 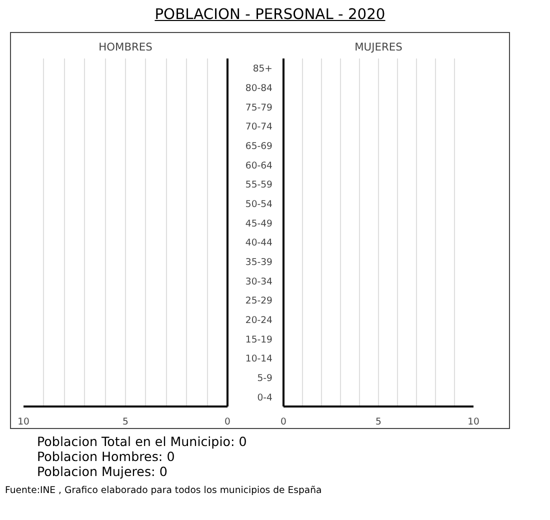 What do you see at coordinates (259, 146) in the screenshot?
I see `y-tick-label: 65-69` at bounding box center [259, 146].